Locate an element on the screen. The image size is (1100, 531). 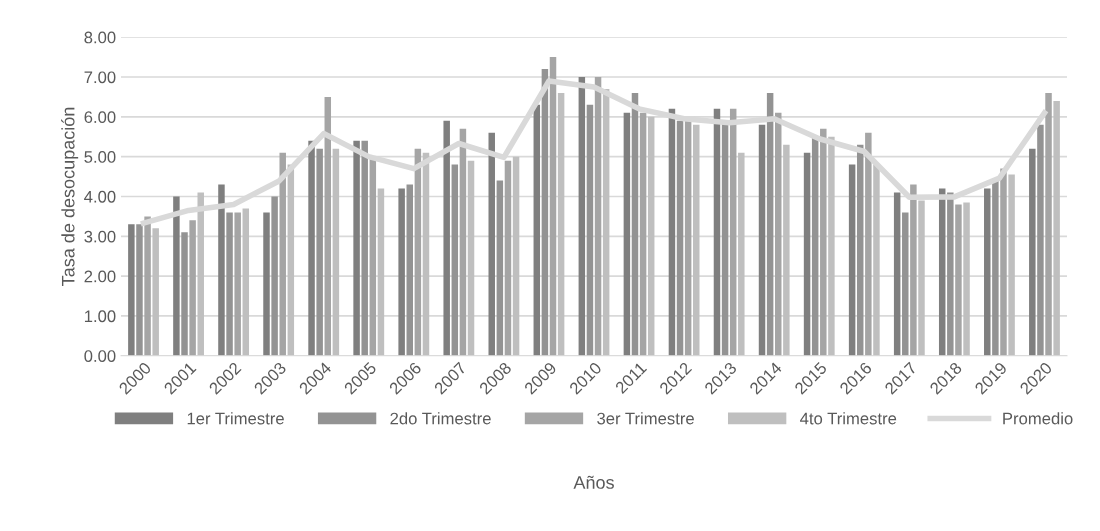
legend-label: 3er Trimestre is located at coordinates (645, 418).